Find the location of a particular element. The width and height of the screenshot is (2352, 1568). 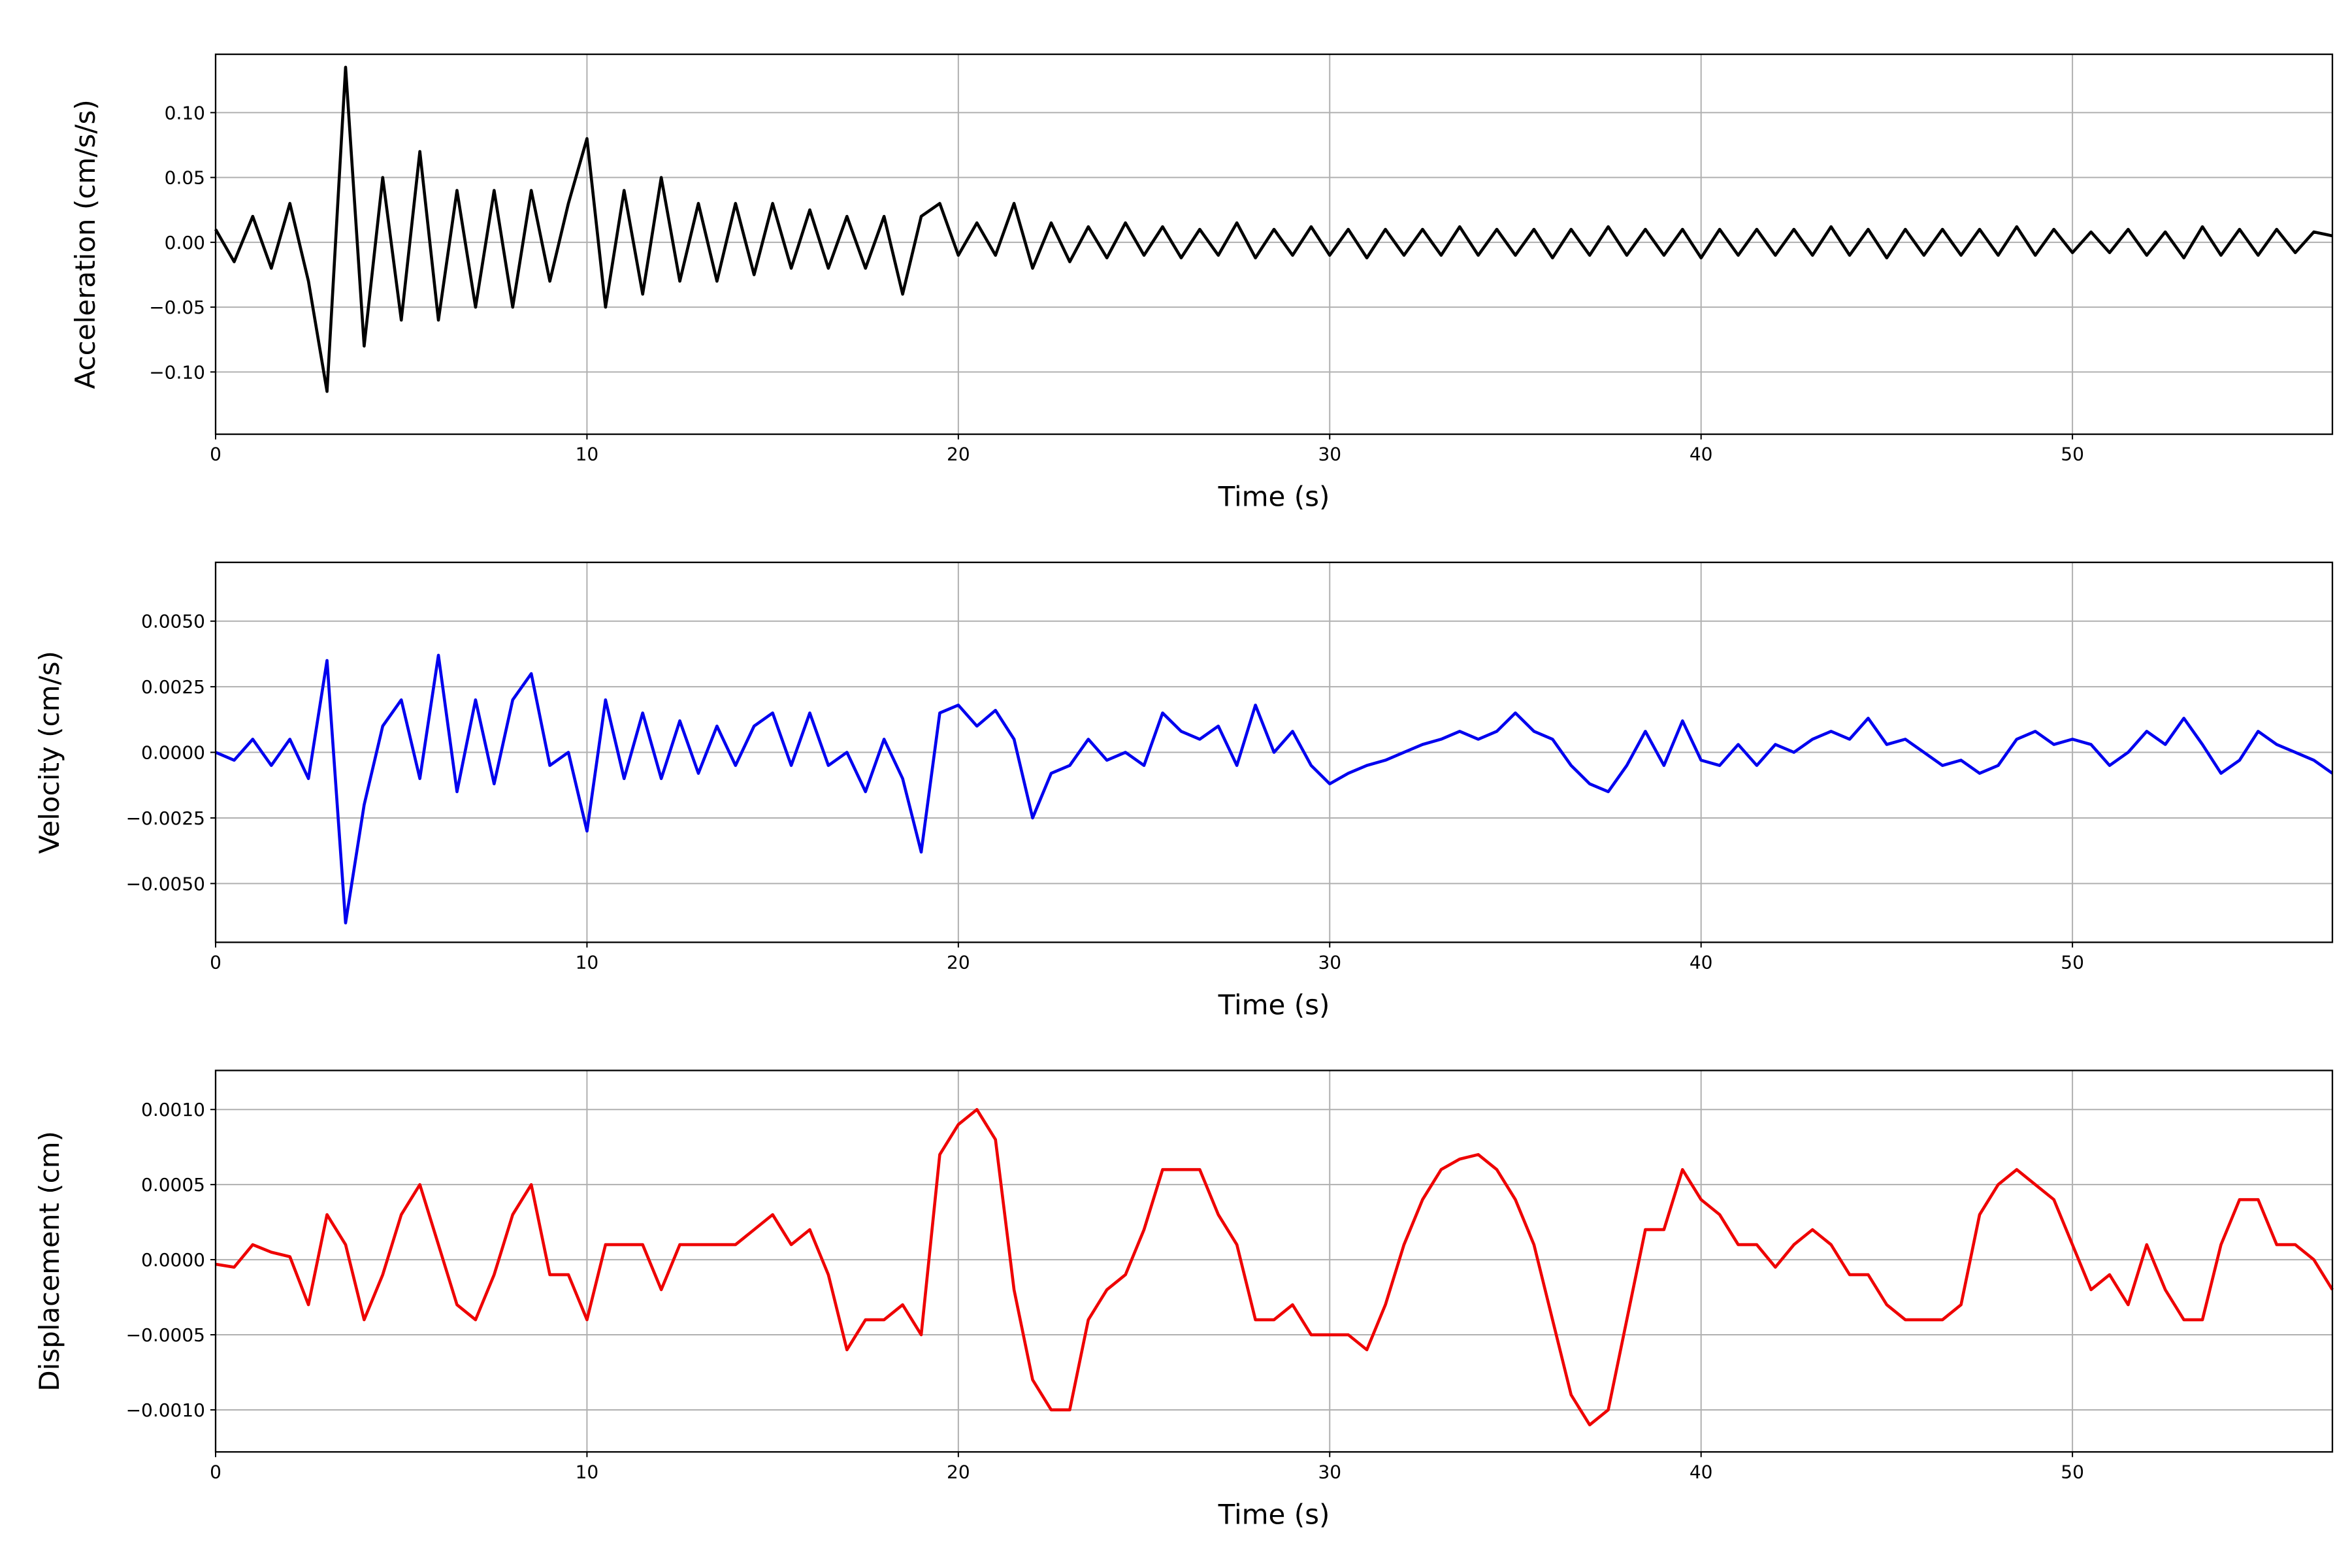

y-tick-label: 0.0025 is located at coordinates (173, 687).